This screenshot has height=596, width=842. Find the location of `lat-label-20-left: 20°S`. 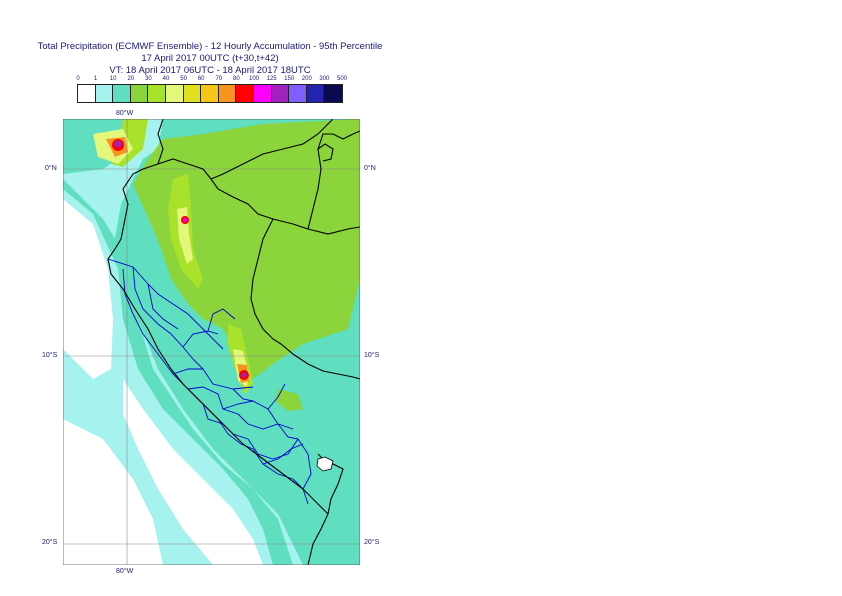

lat-label-20-left: 20°S is located at coordinates (50, 542).